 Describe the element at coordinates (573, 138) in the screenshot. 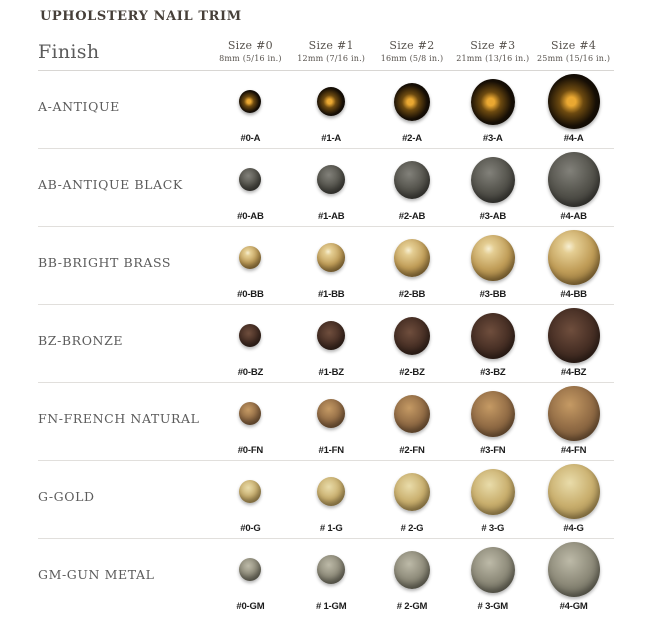

I see `nail-item-code: #4-A` at that location.